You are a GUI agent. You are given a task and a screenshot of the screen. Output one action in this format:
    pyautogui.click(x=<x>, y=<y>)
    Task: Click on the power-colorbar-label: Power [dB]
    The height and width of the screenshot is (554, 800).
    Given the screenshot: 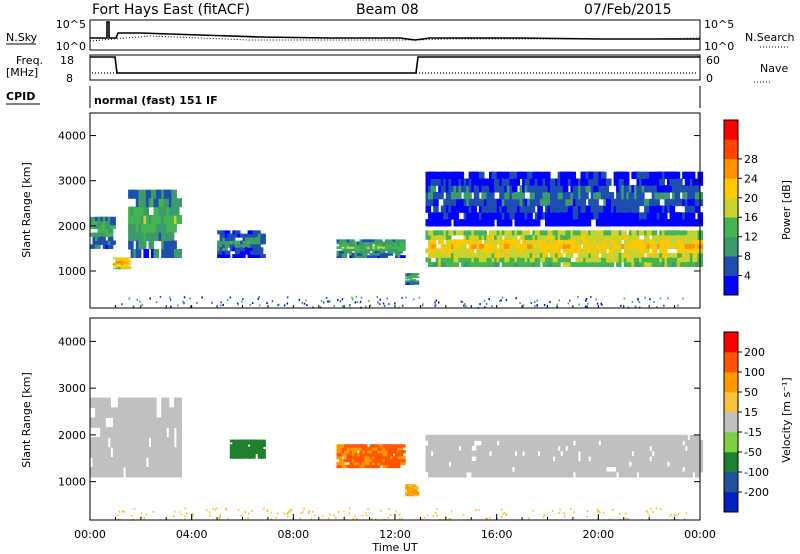 What is the action you would take?
    pyautogui.click(x=786, y=210)
    